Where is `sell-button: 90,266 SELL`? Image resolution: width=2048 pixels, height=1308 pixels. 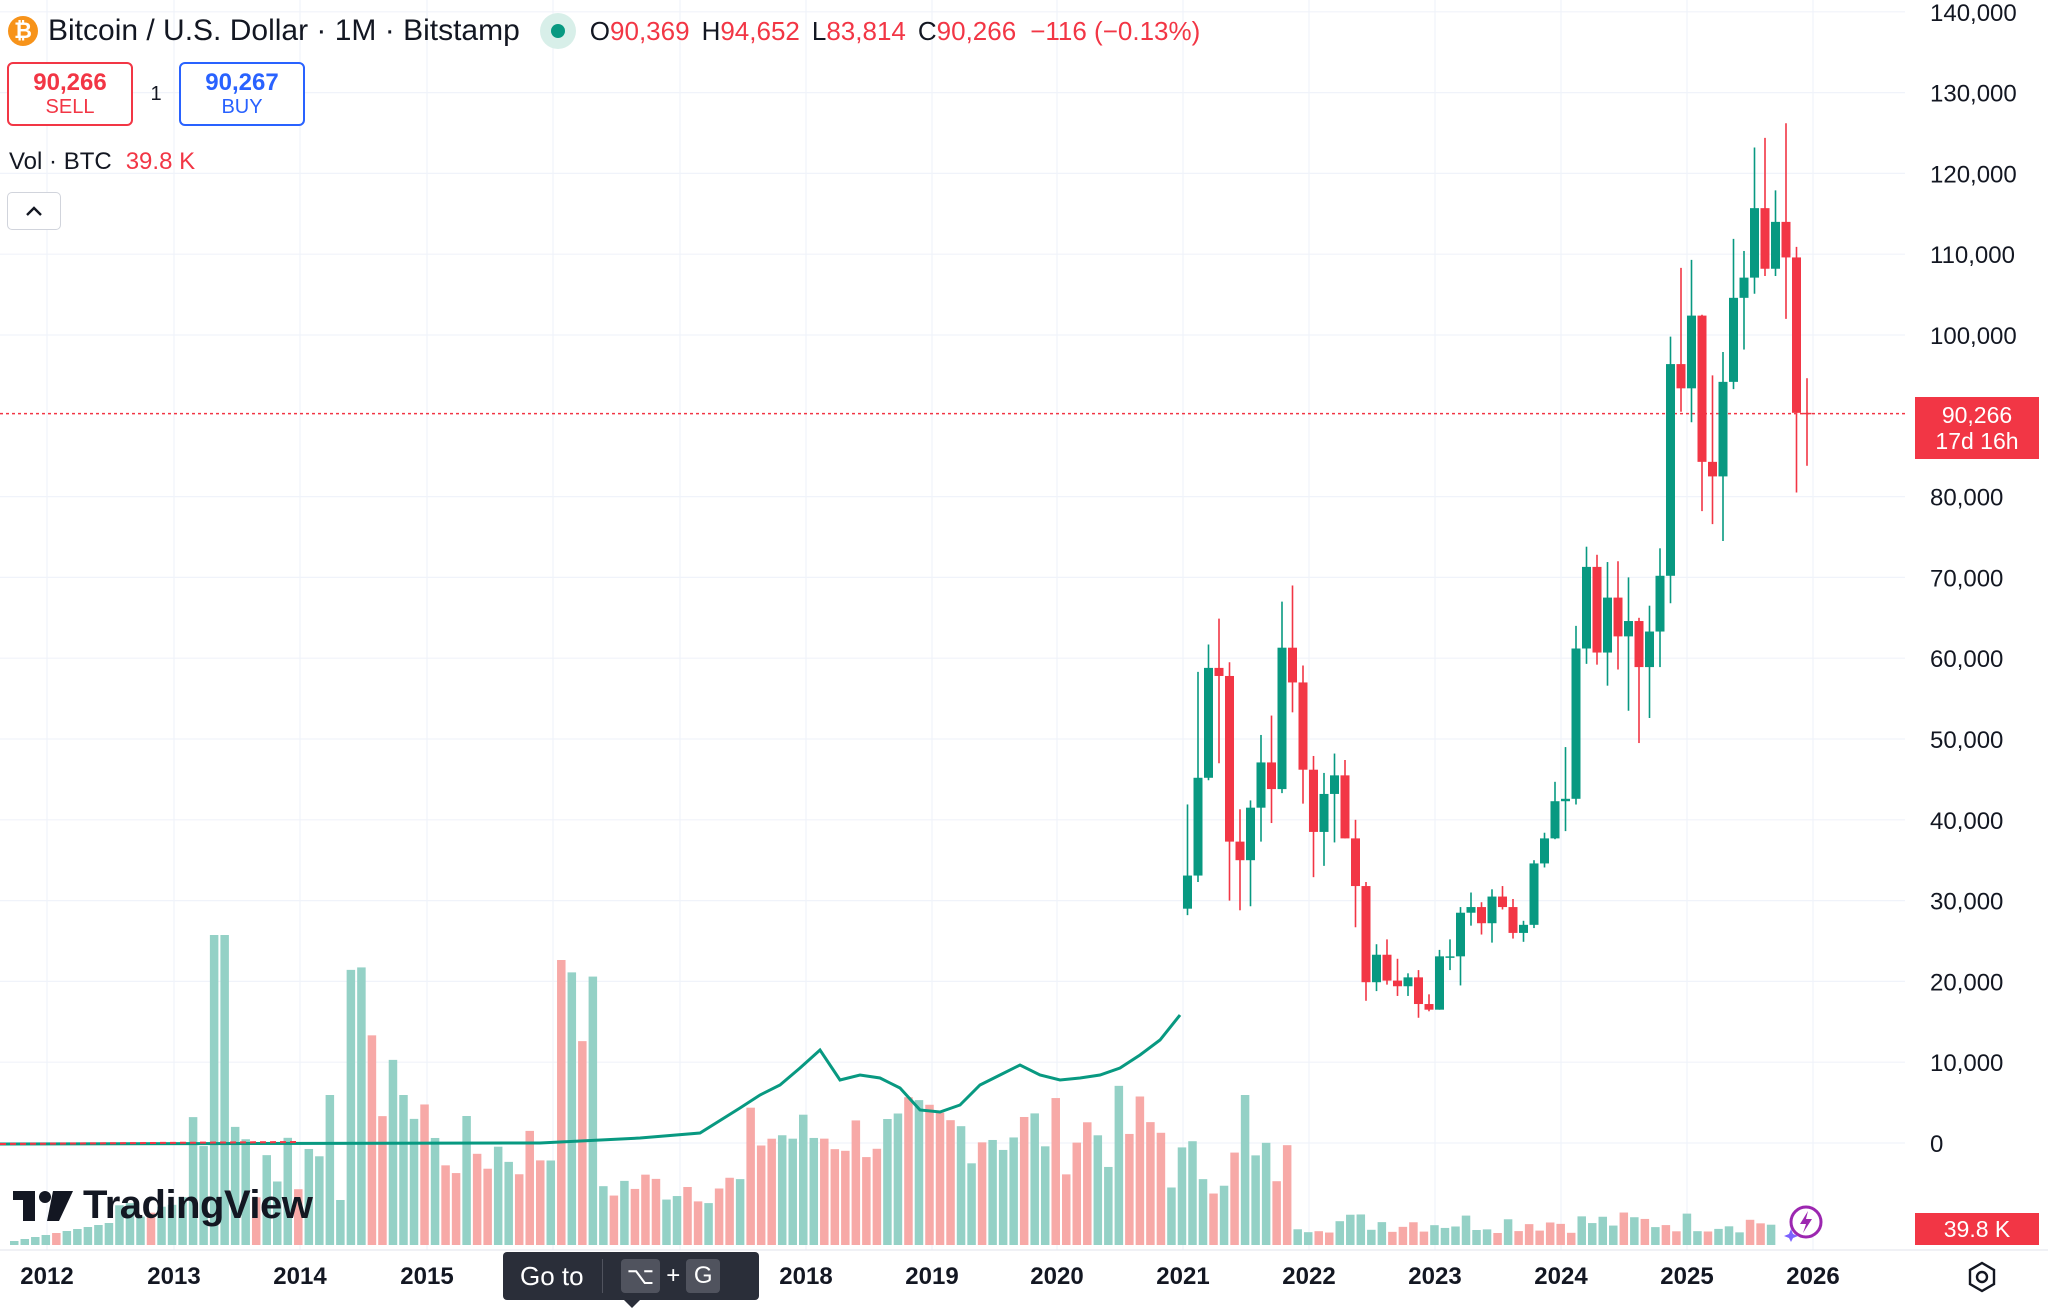 sell-button: 90,266 SELL is located at coordinates (70, 94).